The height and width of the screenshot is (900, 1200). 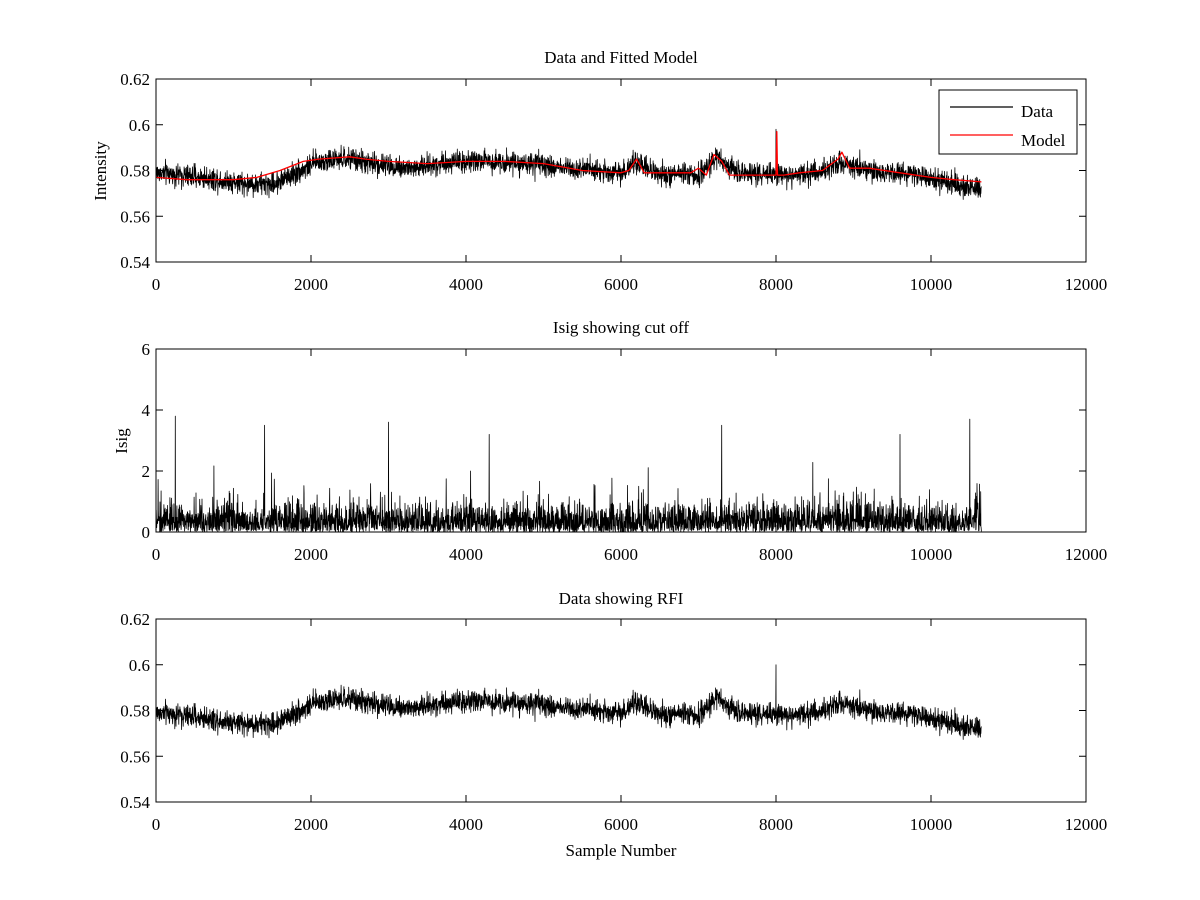 I want to click on panel-1-title: Data and Fitted Model, so click(x=621, y=57).